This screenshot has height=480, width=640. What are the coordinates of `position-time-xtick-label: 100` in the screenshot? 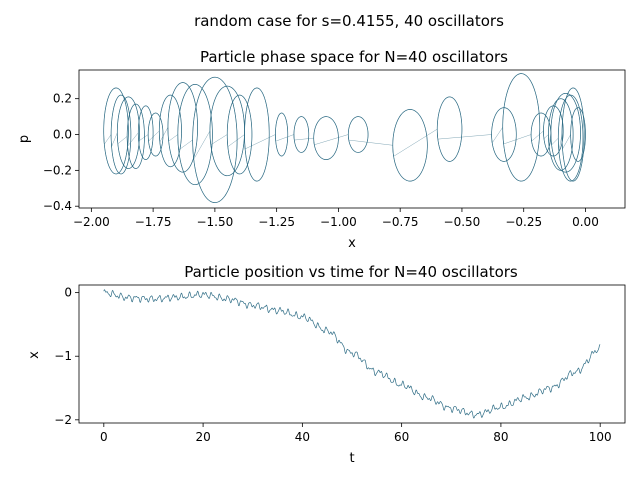 It's located at (600, 437).